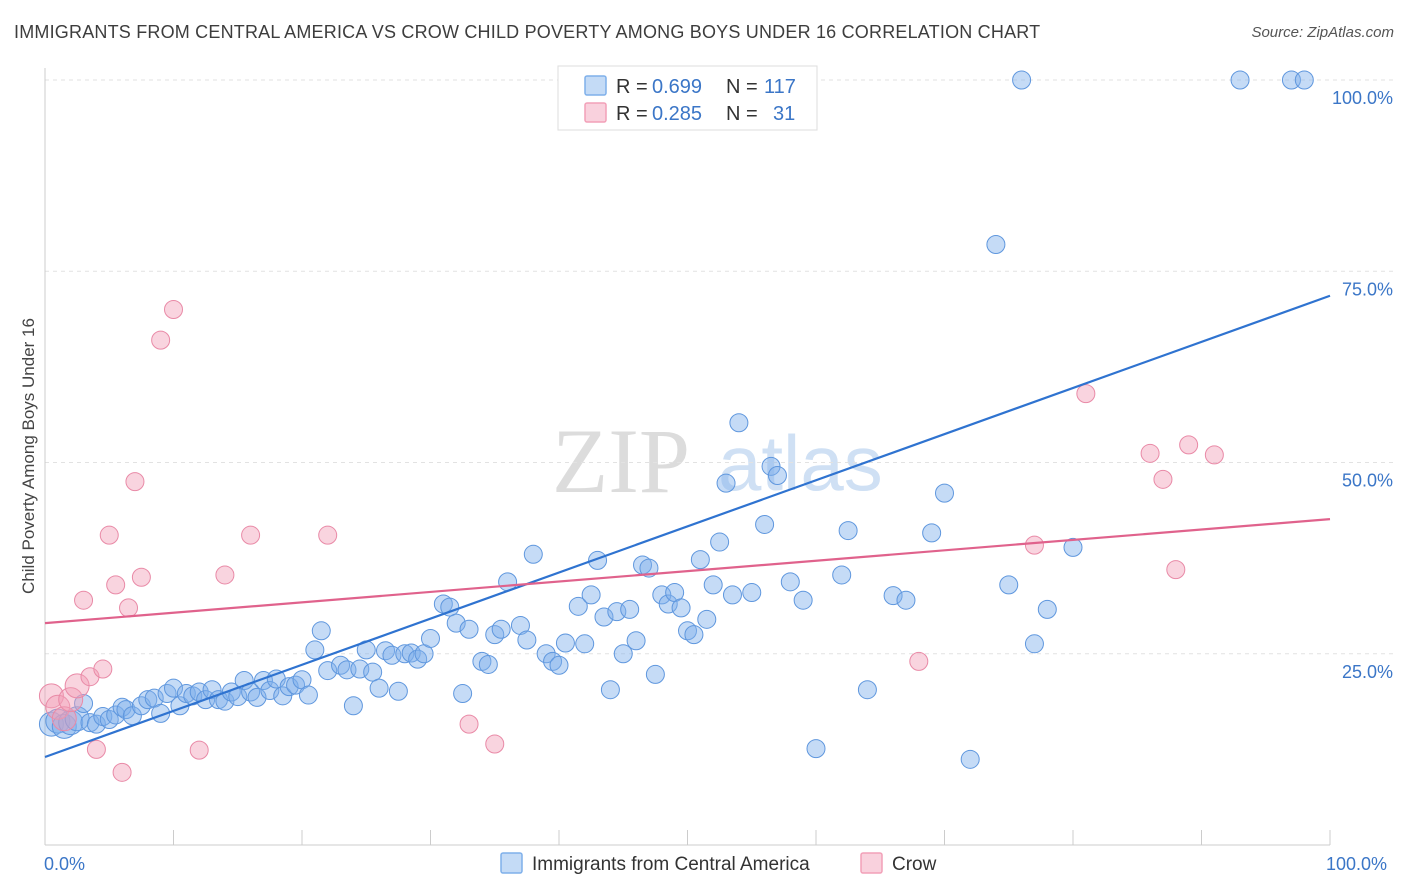 The image size is (1406, 892). What do you see at coordinates (671, 864) in the screenshot?
I see `legend-bottom-label-immigrants: Immigrants from Central America` at bounding box center [671, 864].